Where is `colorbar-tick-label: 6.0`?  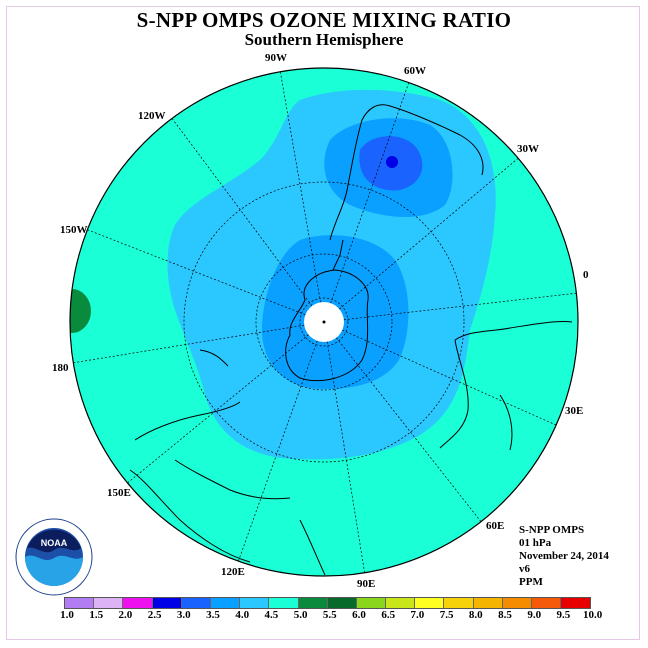 colorbar-tick-label: 6.0 is located at coordinates (359, 615).